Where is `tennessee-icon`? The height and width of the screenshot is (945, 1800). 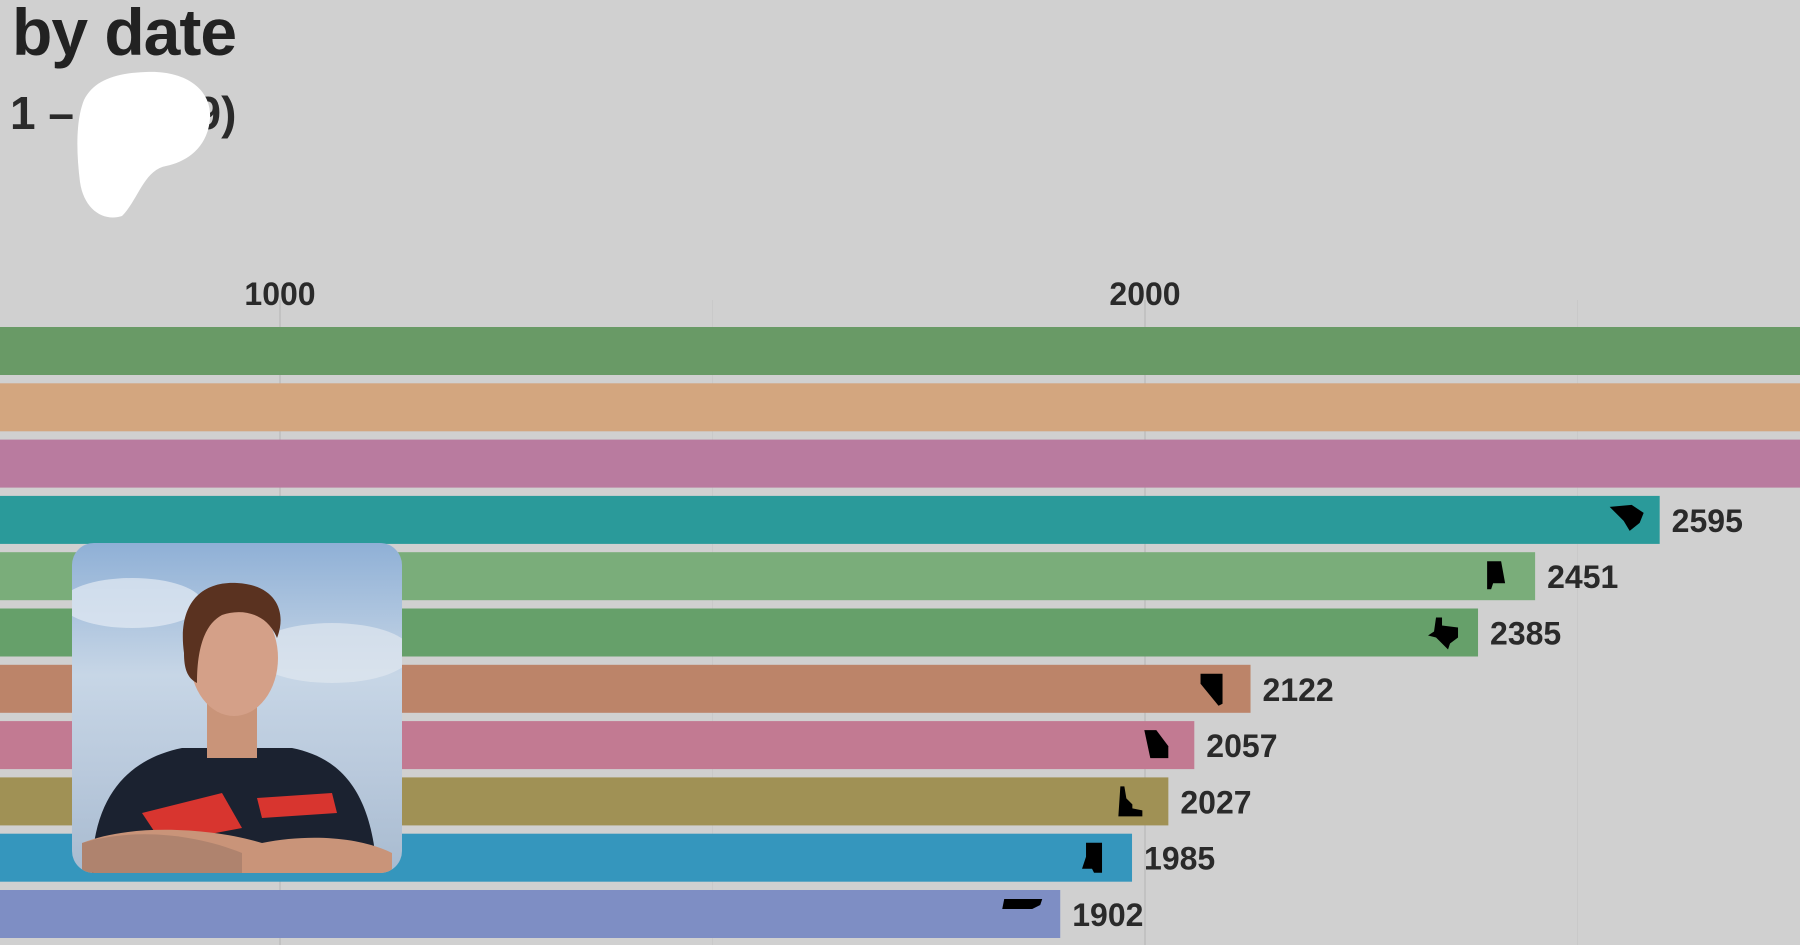 tennessee-icon is located at coordinates (1022, 904).